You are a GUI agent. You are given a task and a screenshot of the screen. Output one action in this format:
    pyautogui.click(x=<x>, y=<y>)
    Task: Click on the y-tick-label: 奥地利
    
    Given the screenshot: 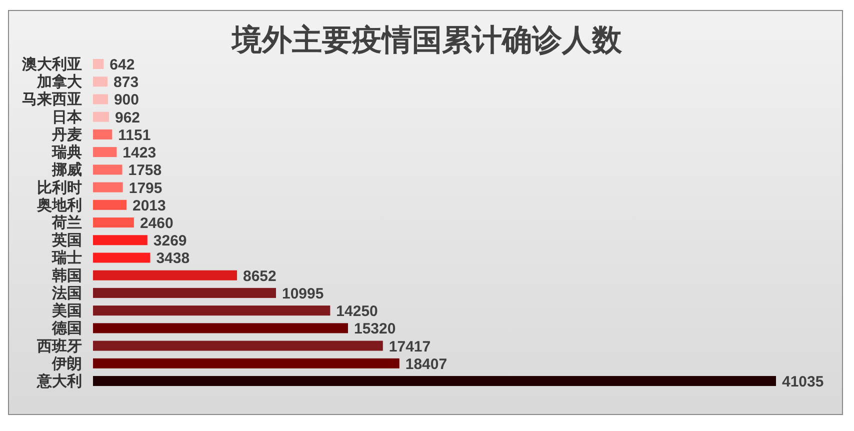 What is the action you would take?
    pyautogui.click(x=59, y=205)
    